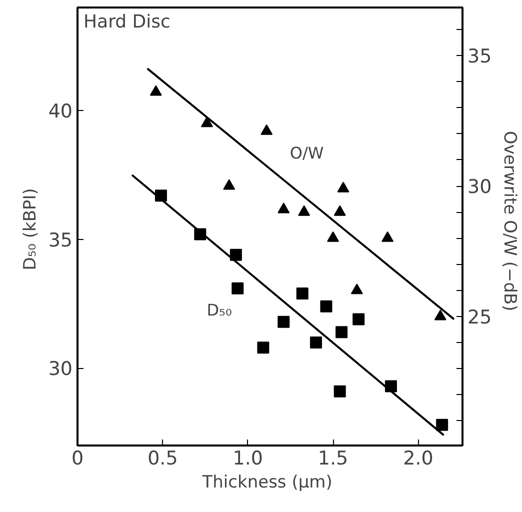 This screenshot has height=512, width=522. Describe the element at coordinates (418, 459) in the screenshot. I see `x-tick-label: 2.0` at that location.